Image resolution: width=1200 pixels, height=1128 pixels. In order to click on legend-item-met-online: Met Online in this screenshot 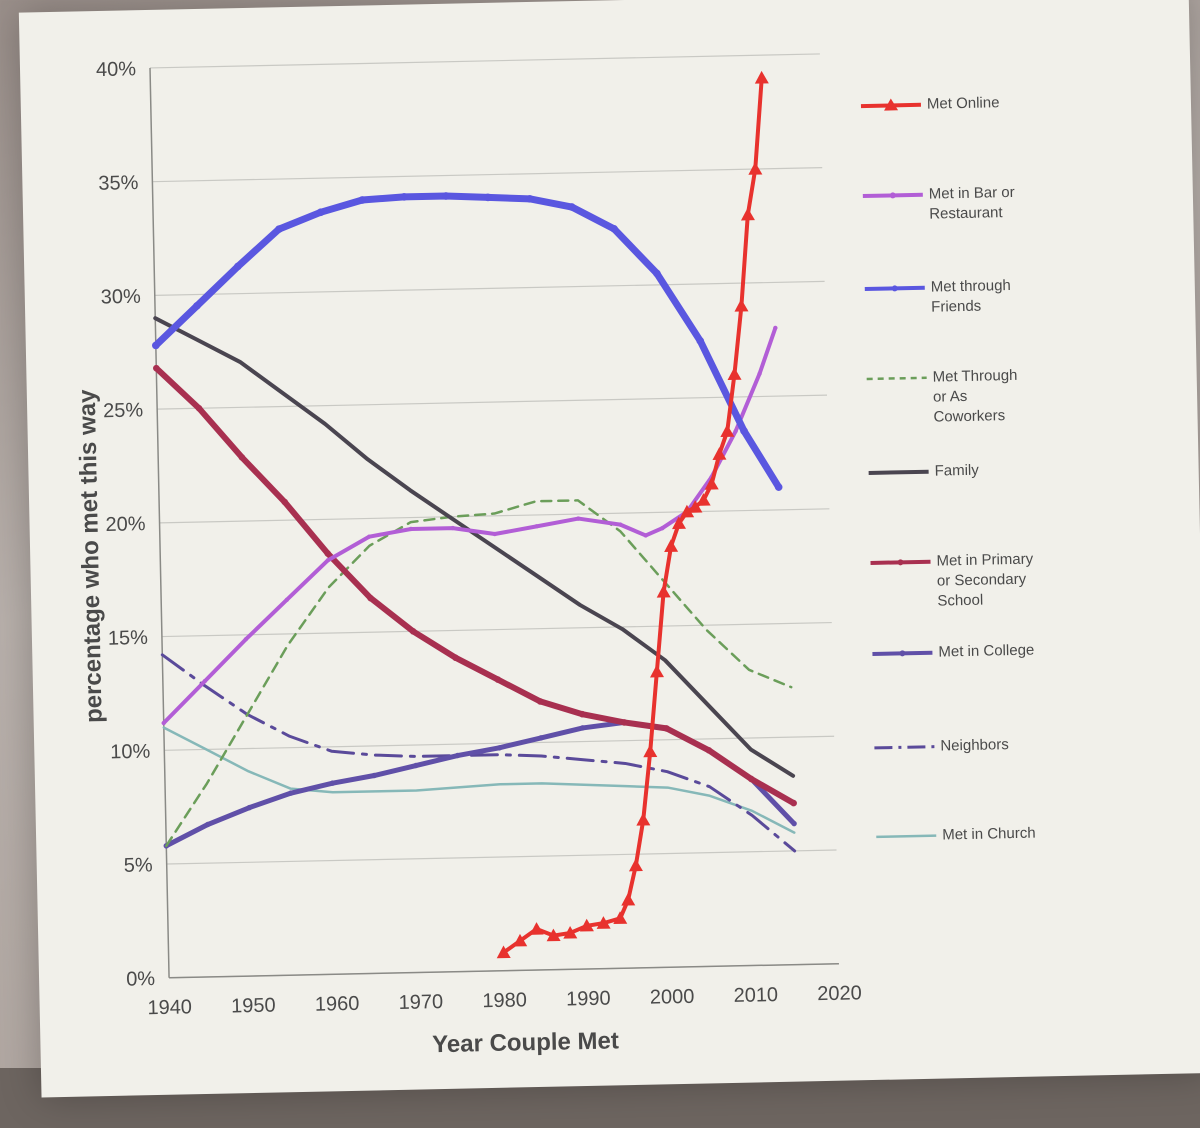, I will do `click(930, 104)`.